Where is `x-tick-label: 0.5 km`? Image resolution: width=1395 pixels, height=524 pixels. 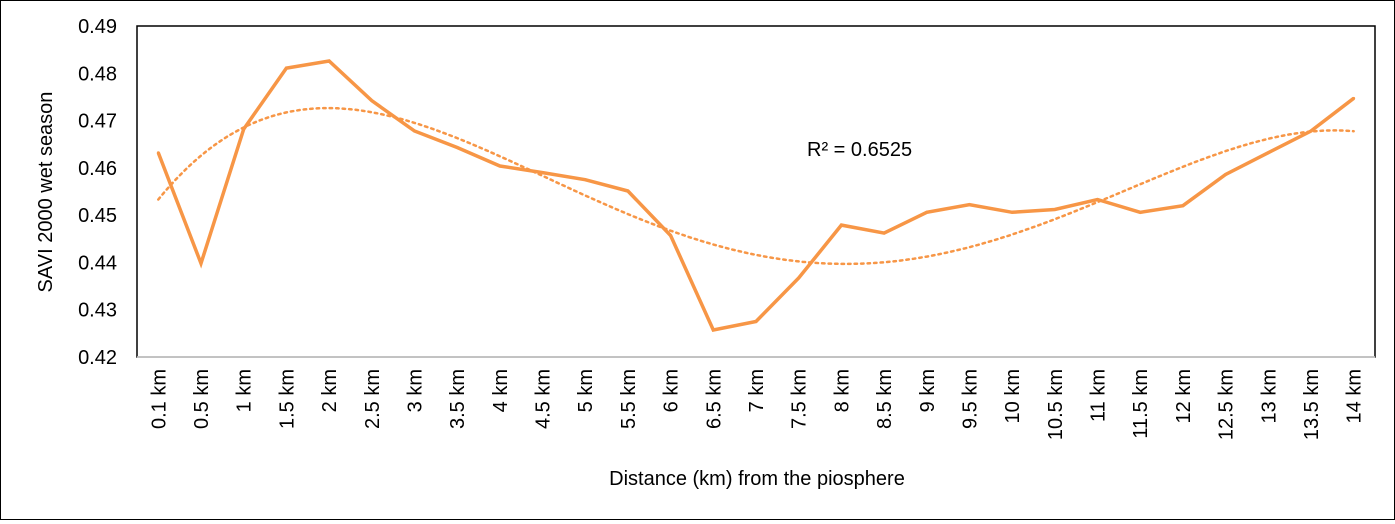
x-tick-label: 0.5 km is located at coordinates (202, 399).